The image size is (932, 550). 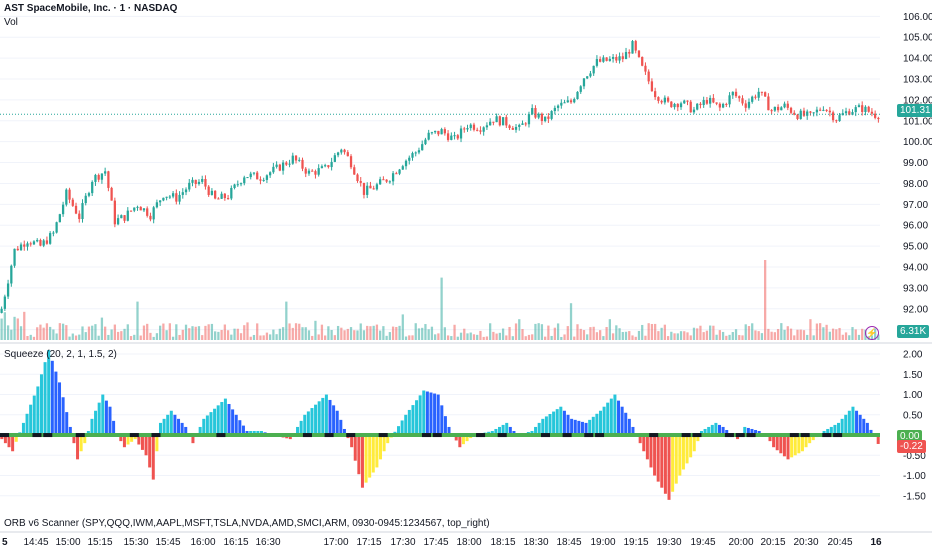 I want to click on price-tick-label: 100.00, so click(x=917, y=142).